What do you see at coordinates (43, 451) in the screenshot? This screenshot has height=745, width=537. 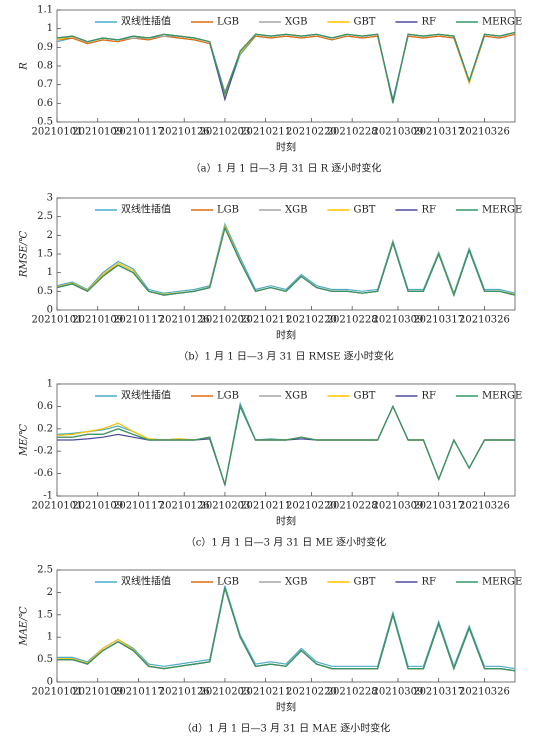 I see `y-tick-label: -0.2` at bounding box center [43, 451].